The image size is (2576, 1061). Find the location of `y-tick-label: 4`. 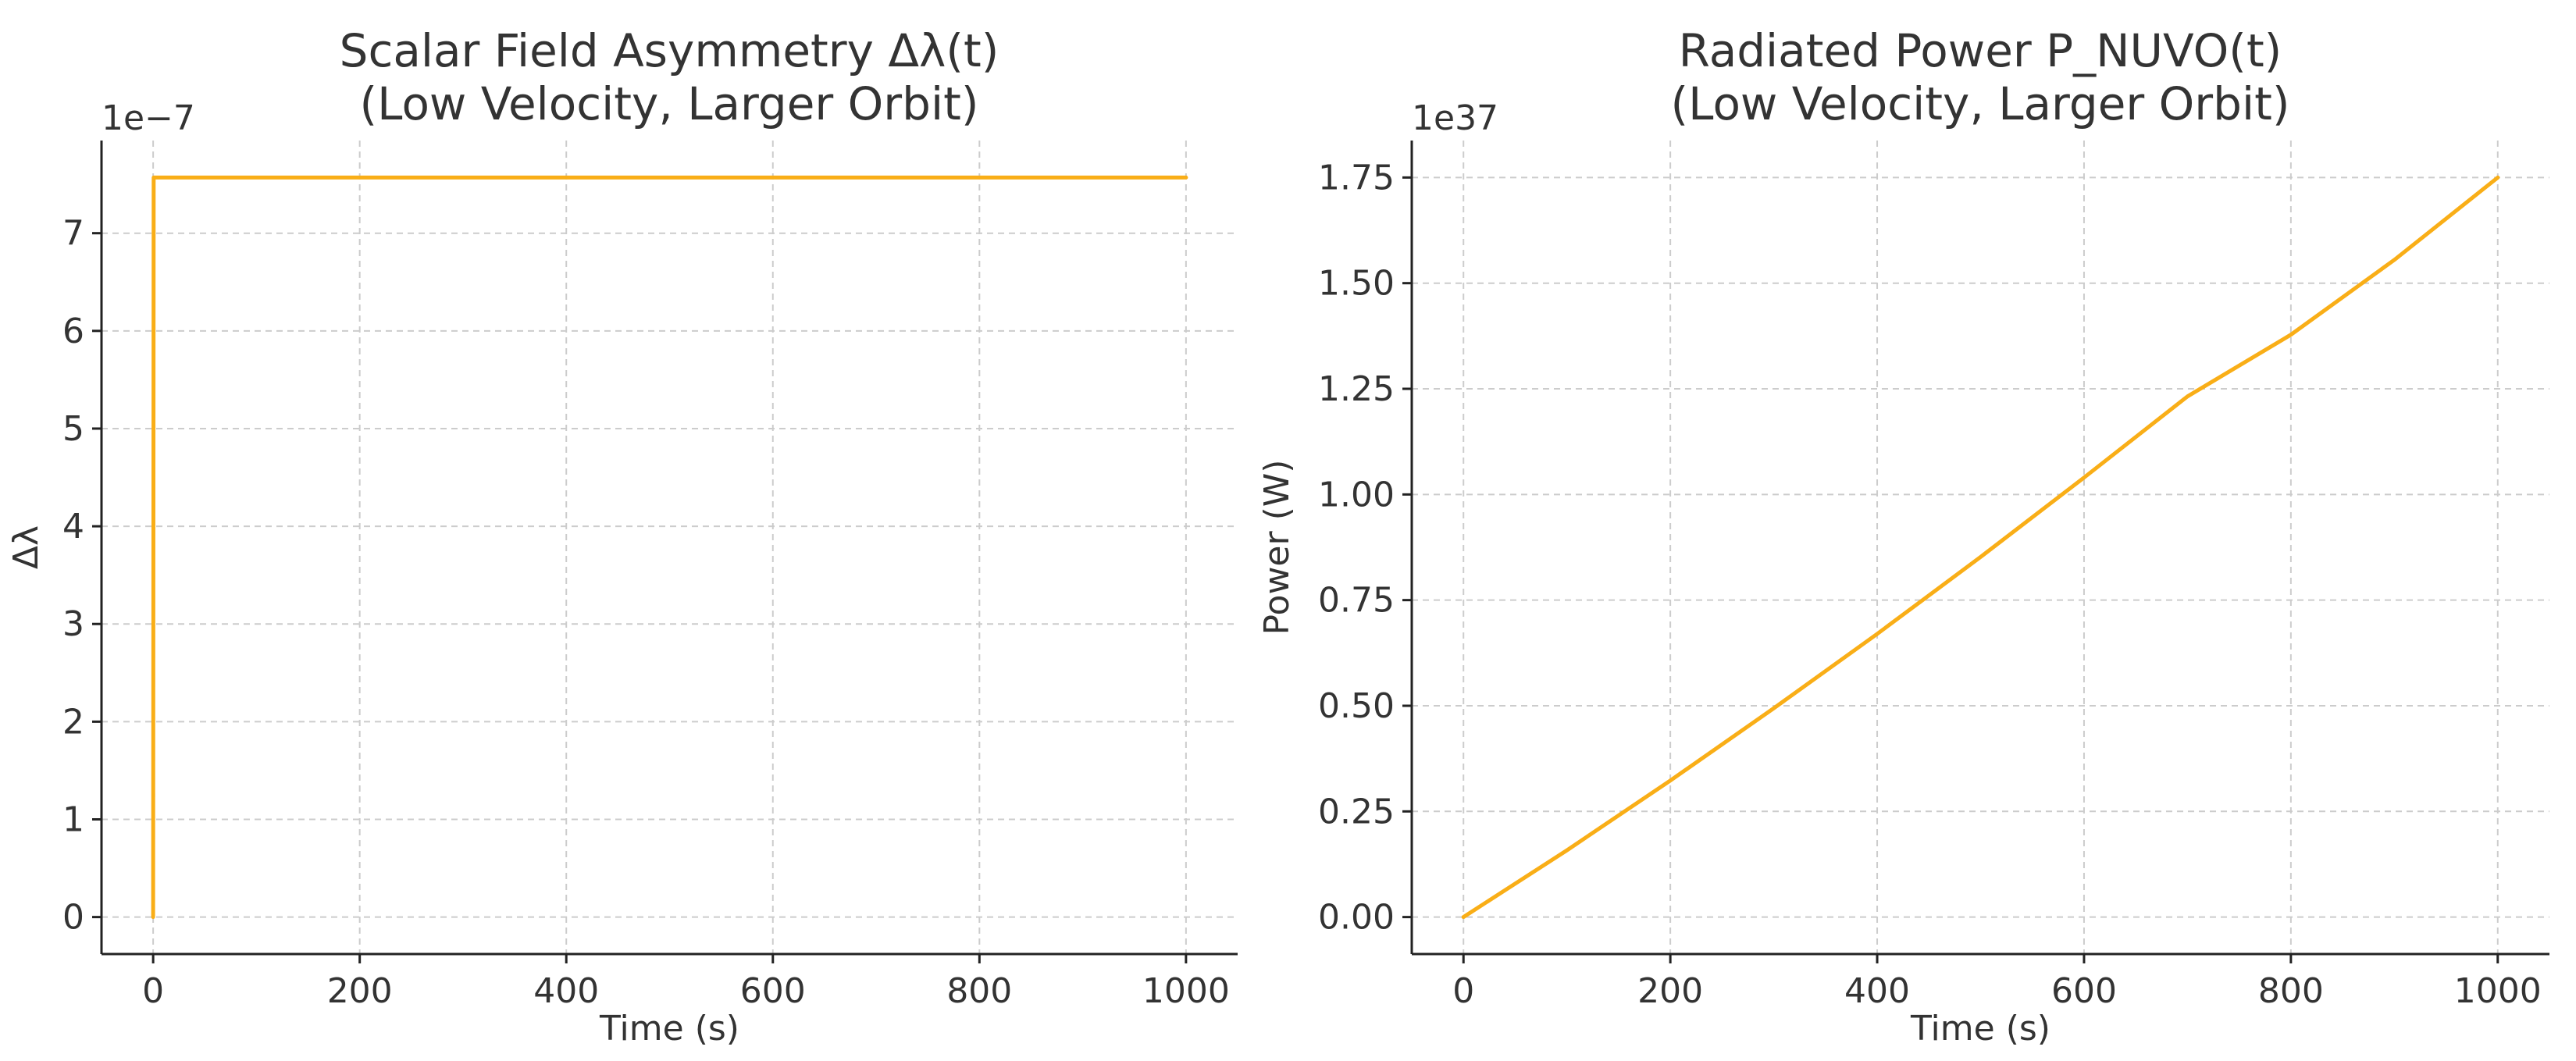

y-tick-label: 4 is located at coordinates (73, 527).